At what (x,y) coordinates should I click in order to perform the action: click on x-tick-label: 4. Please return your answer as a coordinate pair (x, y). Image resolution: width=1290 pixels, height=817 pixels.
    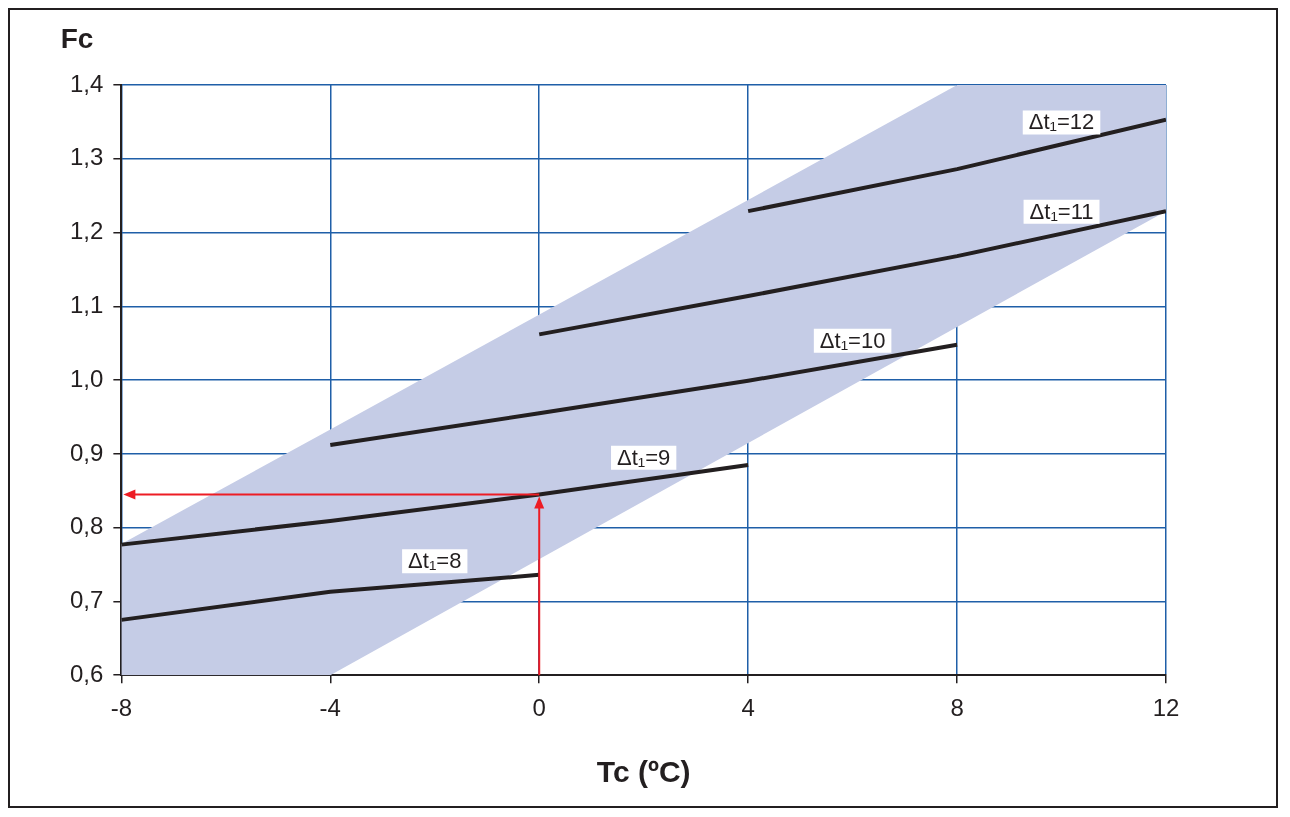
    Looking at the image, I should click on (748, 708).